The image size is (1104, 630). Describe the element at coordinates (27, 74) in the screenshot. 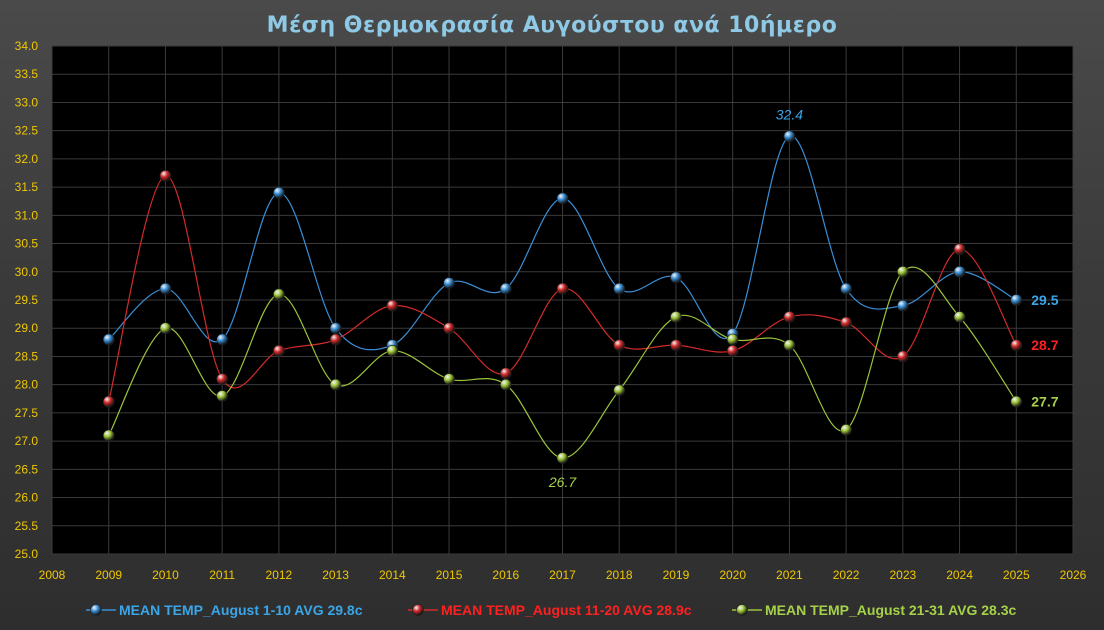

I see `y-tick-label: 33.5` at that location.